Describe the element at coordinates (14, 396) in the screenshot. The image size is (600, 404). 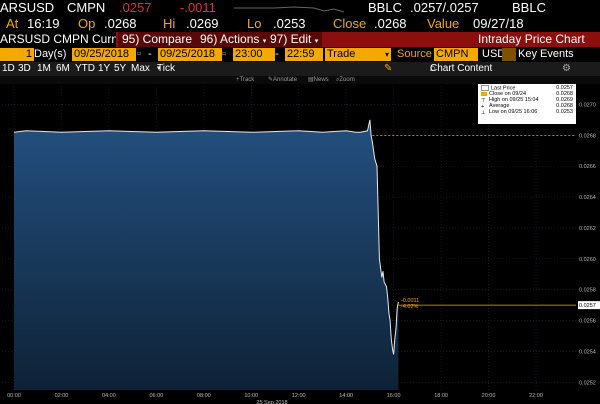
I see `x-tick-label: 00:00` at that location.